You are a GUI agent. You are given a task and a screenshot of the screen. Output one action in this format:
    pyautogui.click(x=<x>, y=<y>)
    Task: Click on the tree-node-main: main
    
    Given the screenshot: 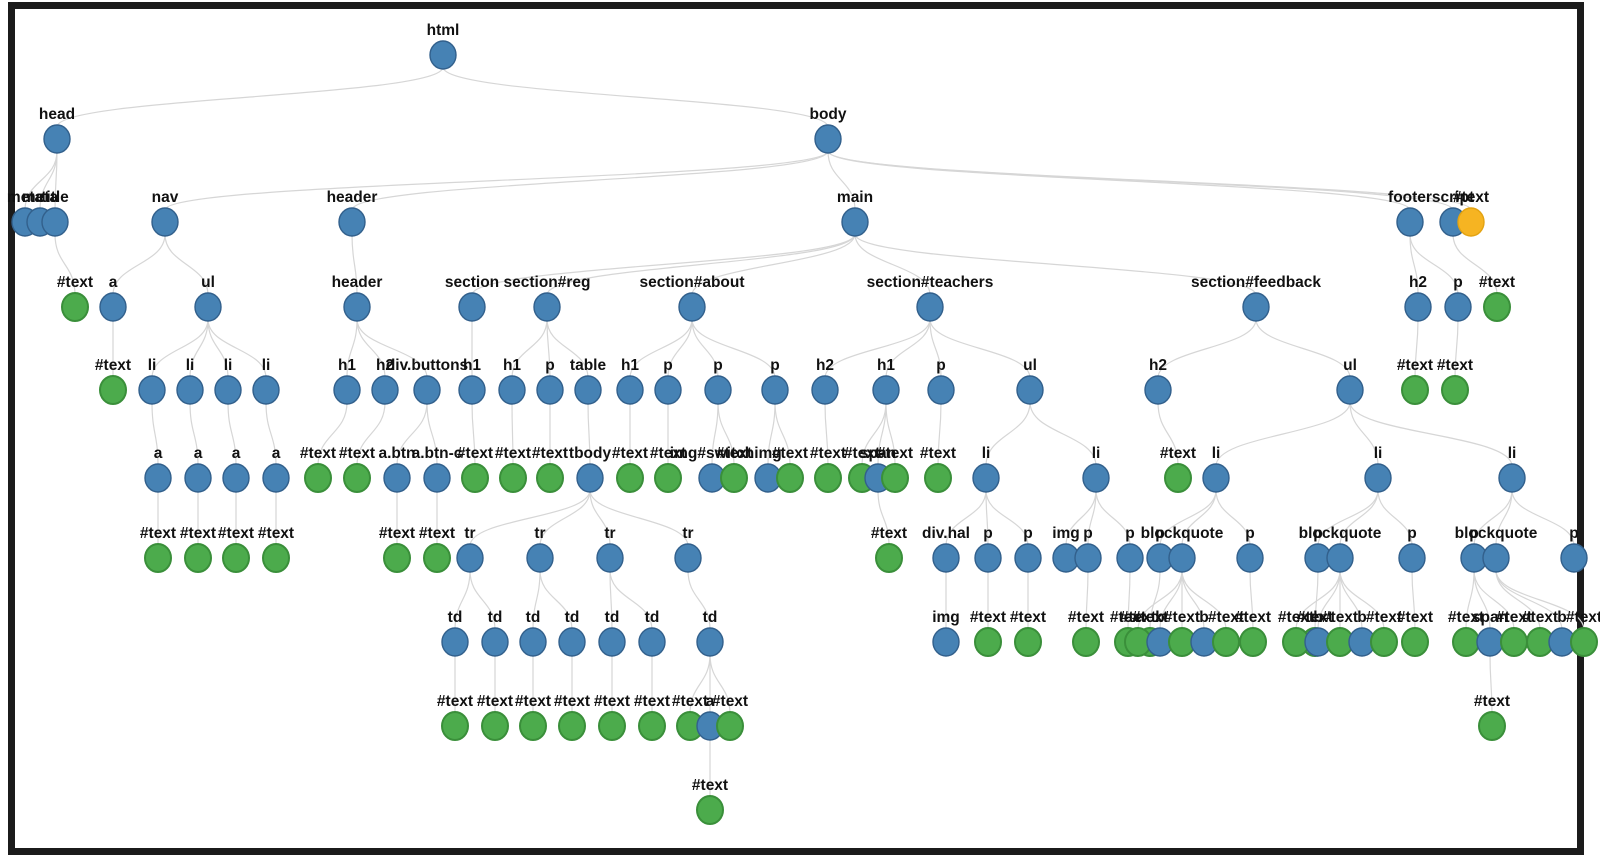 What is the action you would take?
    pyautogui.click(x=855, y=213)
    